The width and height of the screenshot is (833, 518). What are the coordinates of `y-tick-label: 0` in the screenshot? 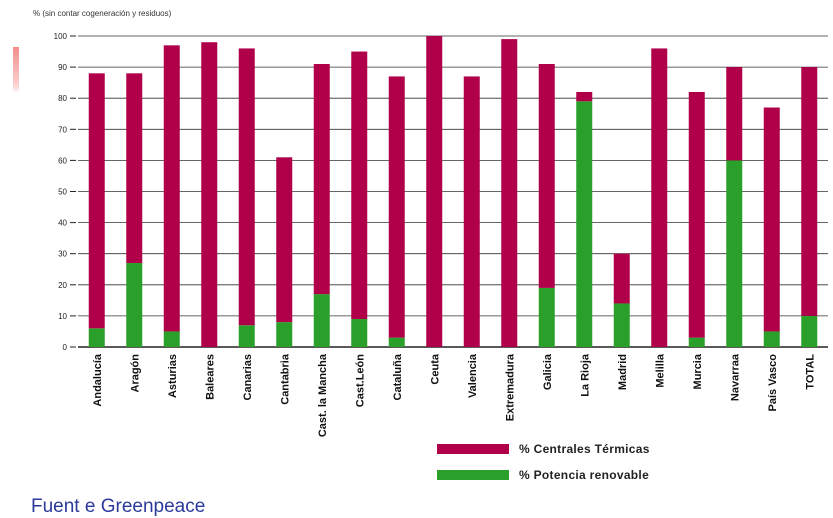 It's located at (65, 347).